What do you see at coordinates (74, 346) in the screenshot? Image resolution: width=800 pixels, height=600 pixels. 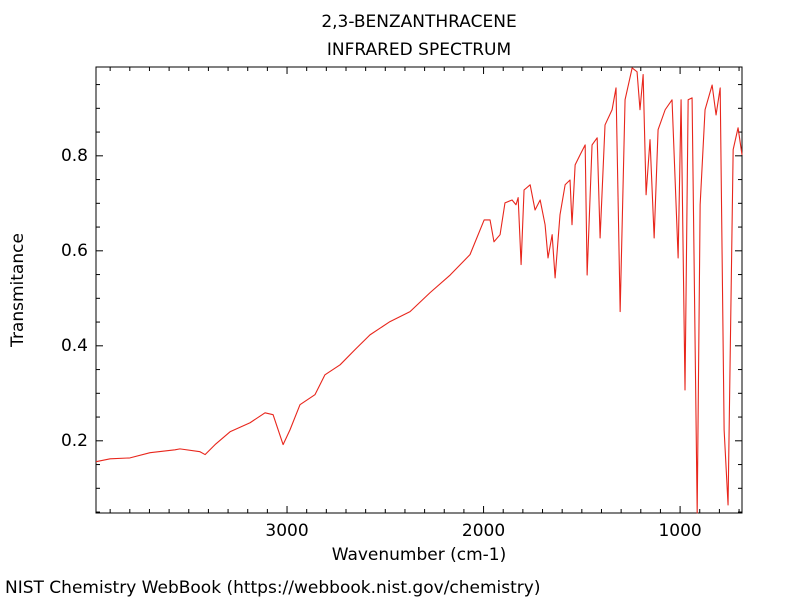 I see `y-tick-label: 0.4` at bounding box center [74, 346].